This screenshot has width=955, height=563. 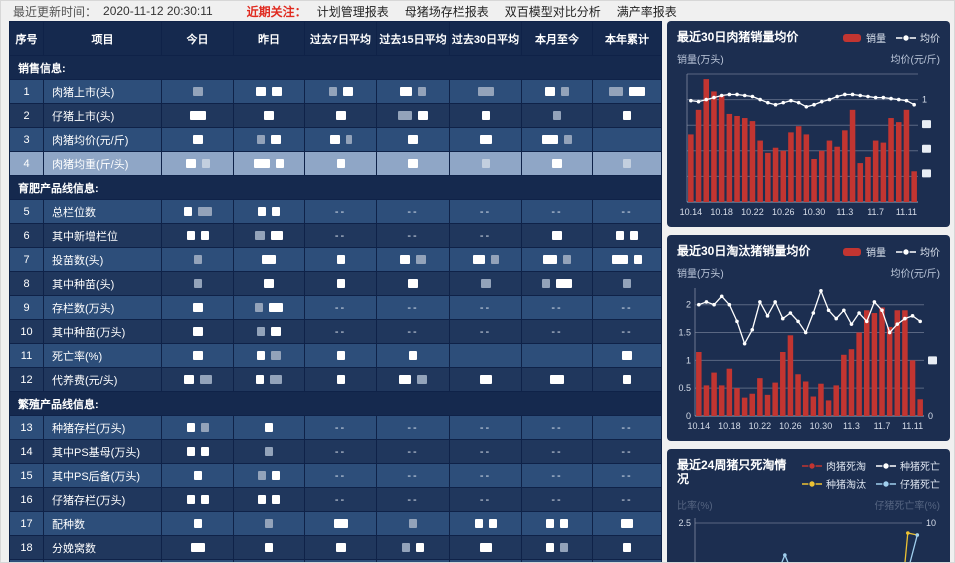 What do you see at coordinates (335, 259) in the screenshot?
I see `table-row-7: 7 投苗数(头)` at bounding box center [335, 259].